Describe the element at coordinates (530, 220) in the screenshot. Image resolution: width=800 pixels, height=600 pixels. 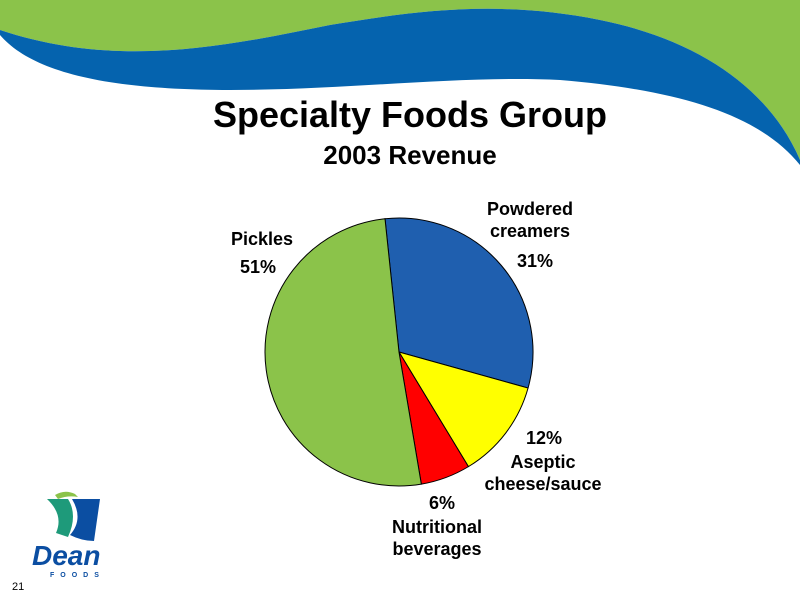
I see `slice-name: Powdered creamers` at that location.